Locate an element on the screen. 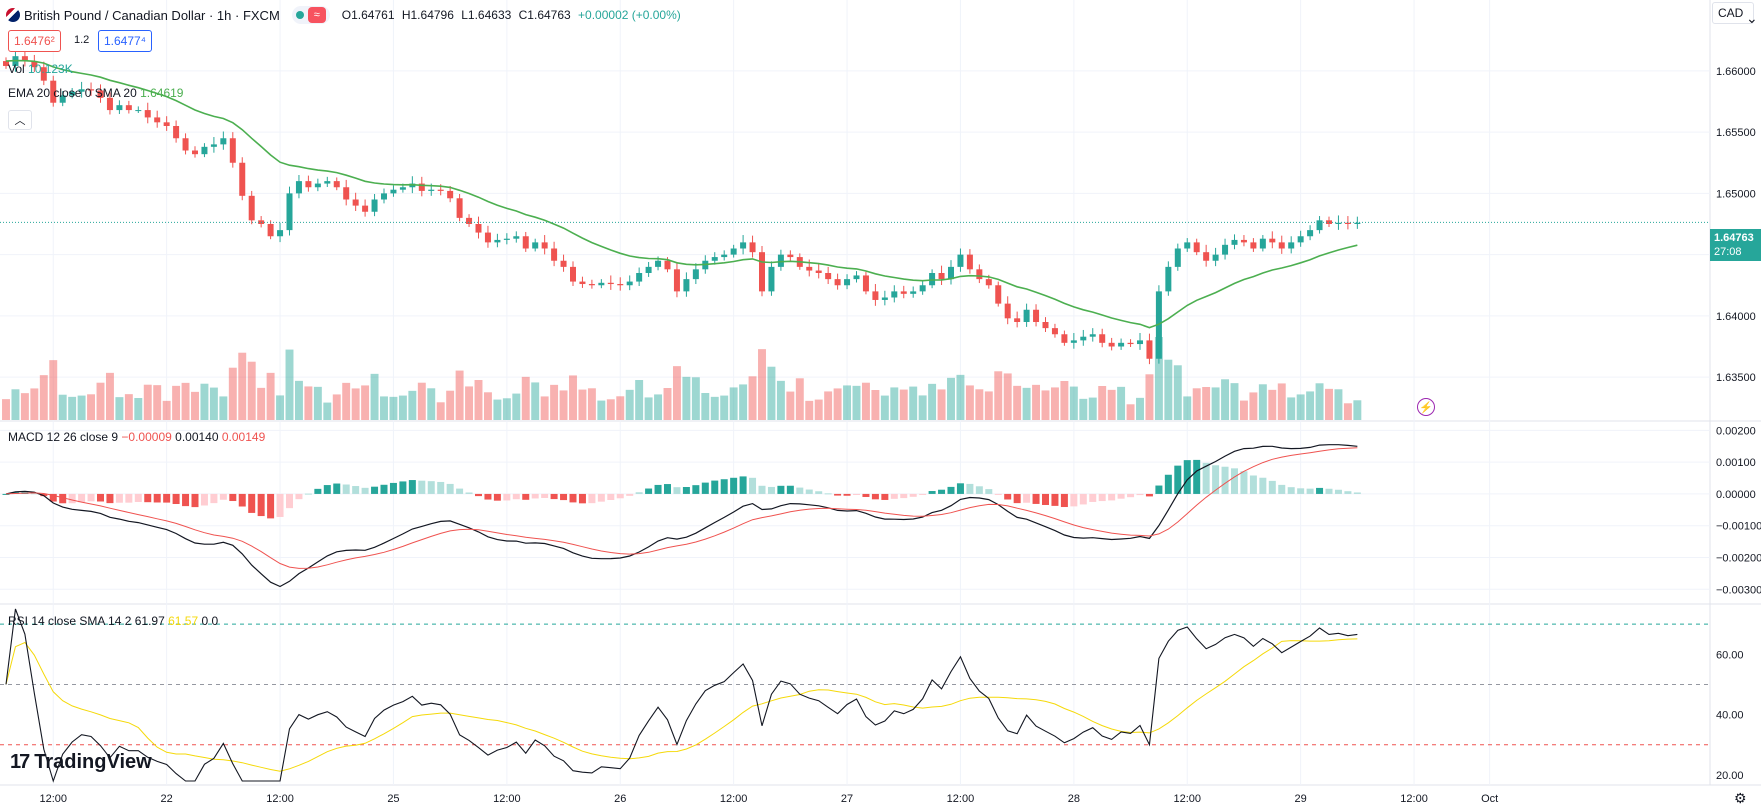  time-tick-label: 27 is located at coordinates (847, 799).